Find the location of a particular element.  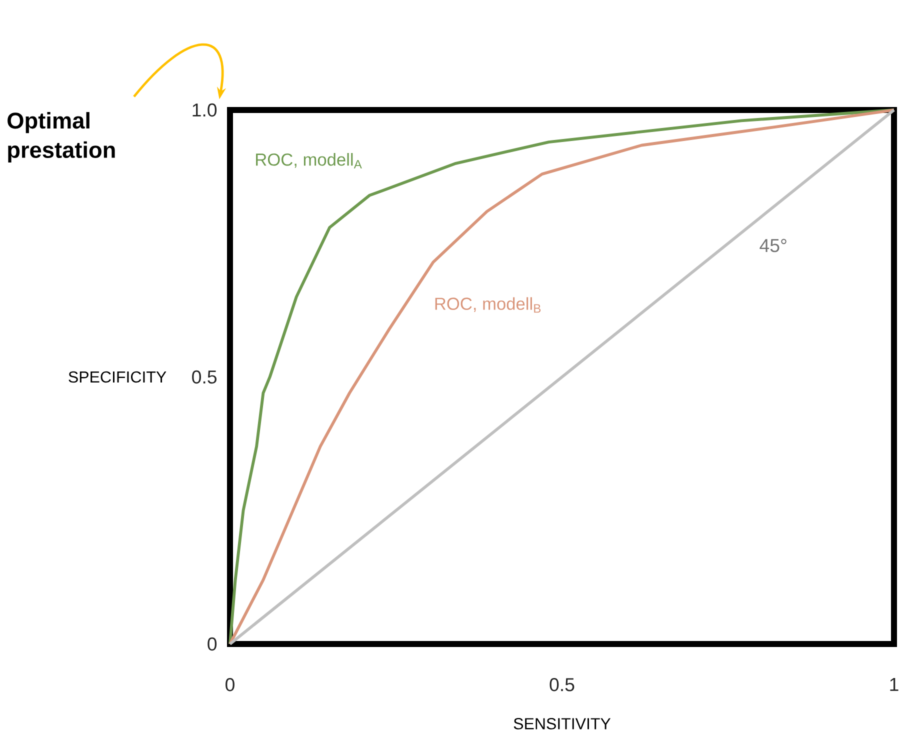

x-axis-title: SENSITIVITY is located at coordinates (562, 724).